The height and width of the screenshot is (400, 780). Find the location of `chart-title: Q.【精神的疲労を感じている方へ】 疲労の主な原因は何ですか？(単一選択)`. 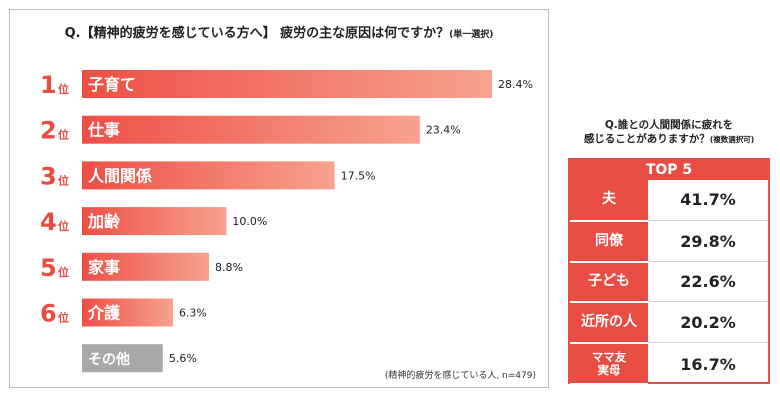

chart-title: Q.【精神的疲労を感じている方へ】 疲労の主な原因は何ですか？(単一選択) is located at coordinates (279, 31).